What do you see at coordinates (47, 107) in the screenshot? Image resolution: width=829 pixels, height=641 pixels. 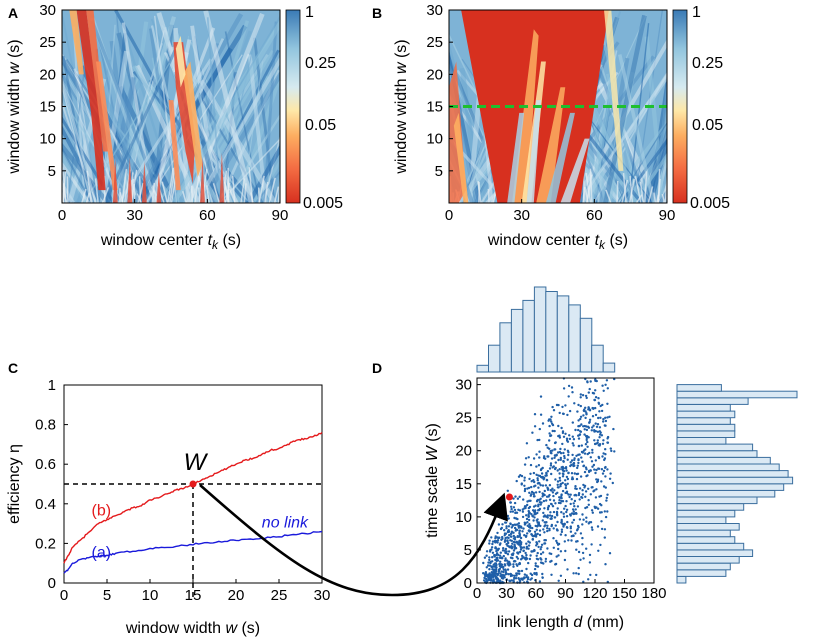 I see `y-tick-label: 15` at bounding box center [47, 107].